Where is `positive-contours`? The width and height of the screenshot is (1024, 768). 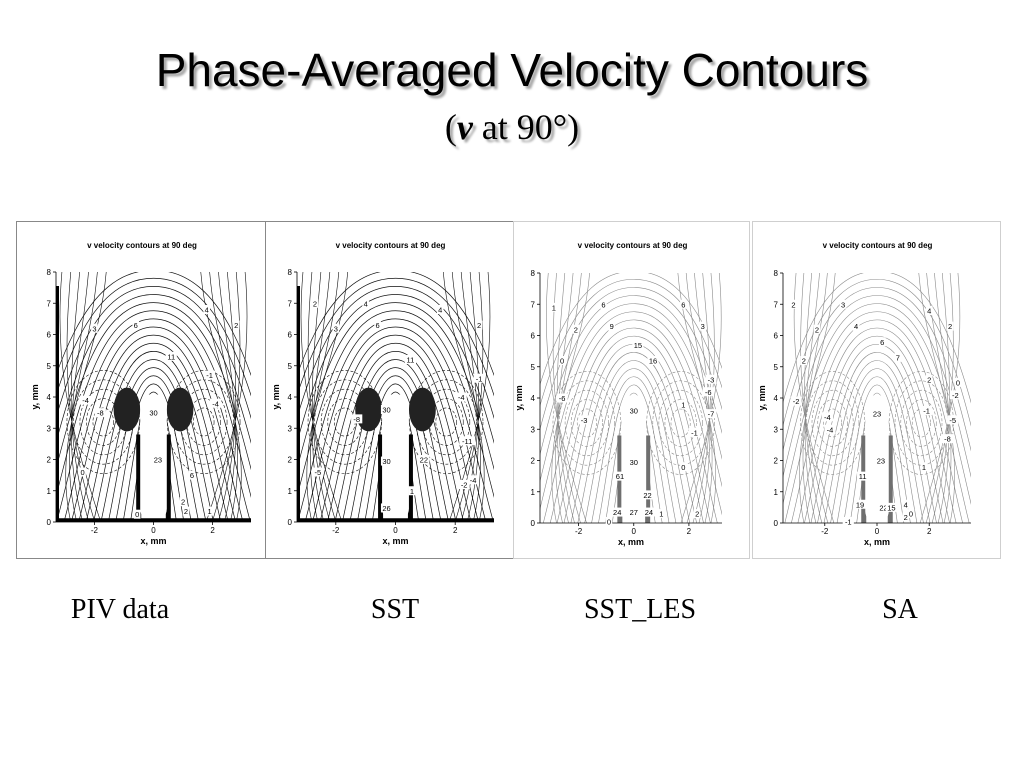 positive-contours is located at coordinates (395, 397).